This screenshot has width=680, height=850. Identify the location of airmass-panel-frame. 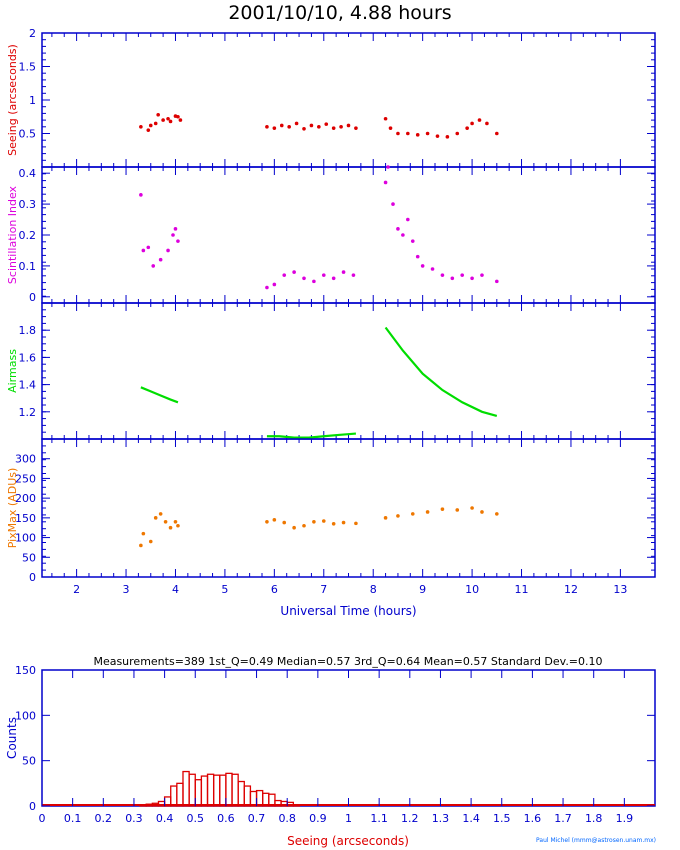
(348, 371).